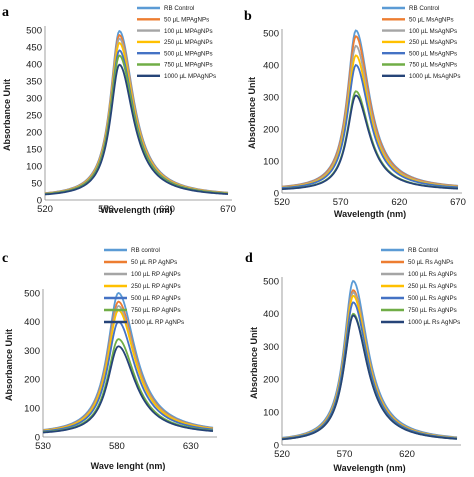 This screenshot has height=477, width=474. What do you see at coordinates (154, 262) in the screenshot?
I see `legend-label: 50 µL RP AgNPs` at bounding box center [154, 262].